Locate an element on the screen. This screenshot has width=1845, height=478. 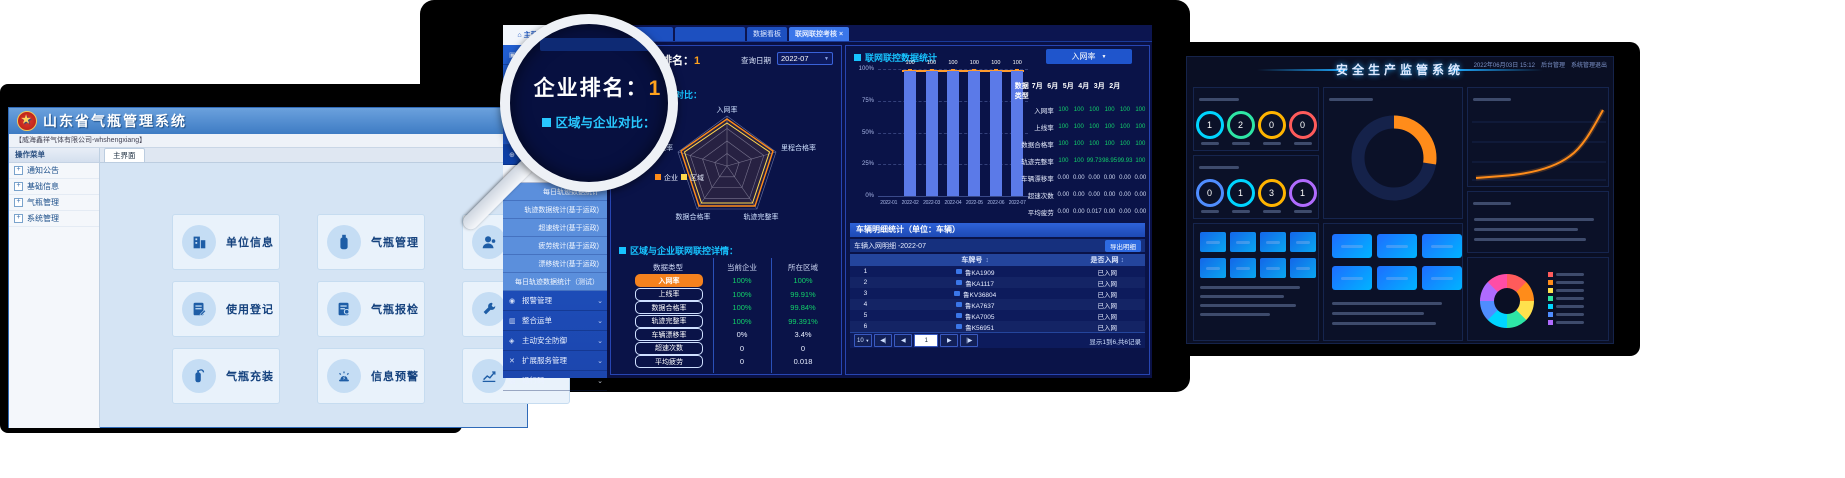
table-row: 2 鲁KA1117 已入网 is located at coordinates (997, 282).